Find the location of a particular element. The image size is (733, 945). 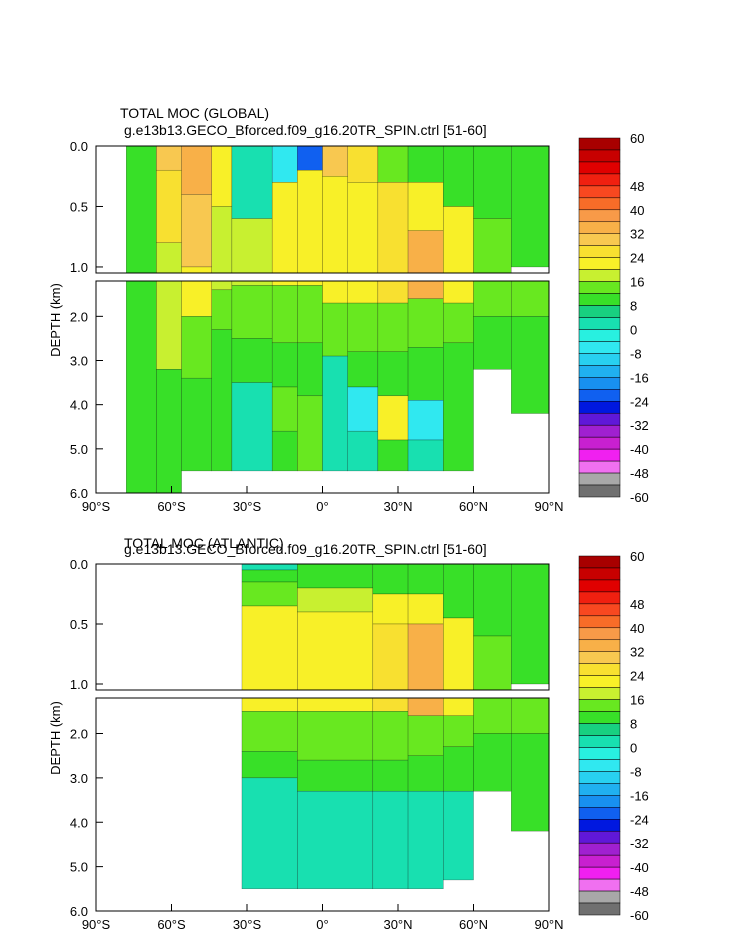

global-lower-y-tick-label: 2.0 is located at coordinates (79, 316).